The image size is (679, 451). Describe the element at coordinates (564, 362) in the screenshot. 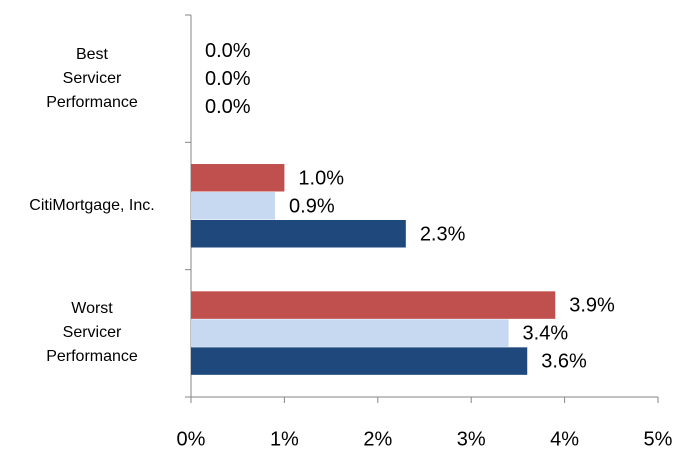

I see `value-label: 3.6%` at that location.